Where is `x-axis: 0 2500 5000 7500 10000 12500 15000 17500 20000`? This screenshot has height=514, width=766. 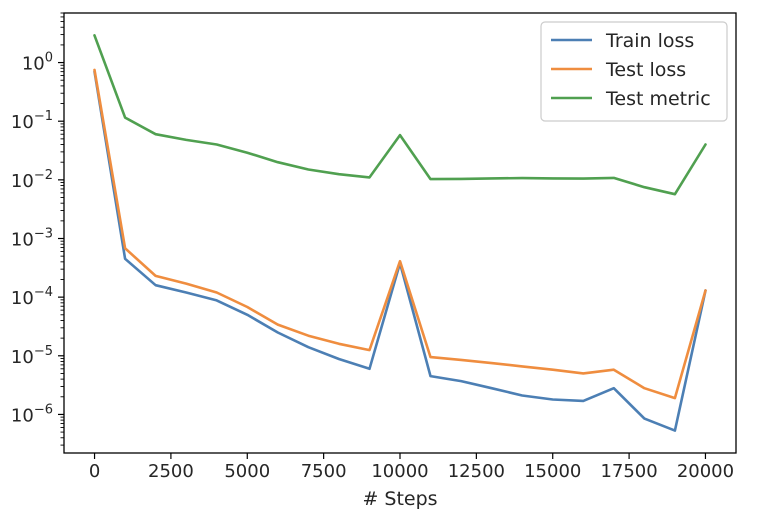
x-axis: 0 2500 5000 7500 10000 12500 15000 17500 20000 is located at coordinates (411, 467).